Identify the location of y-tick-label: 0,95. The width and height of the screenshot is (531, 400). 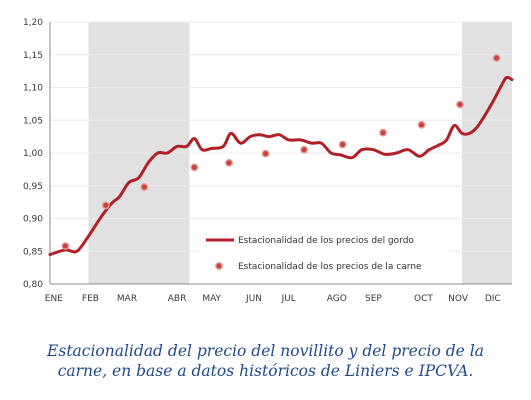
(33, 187).